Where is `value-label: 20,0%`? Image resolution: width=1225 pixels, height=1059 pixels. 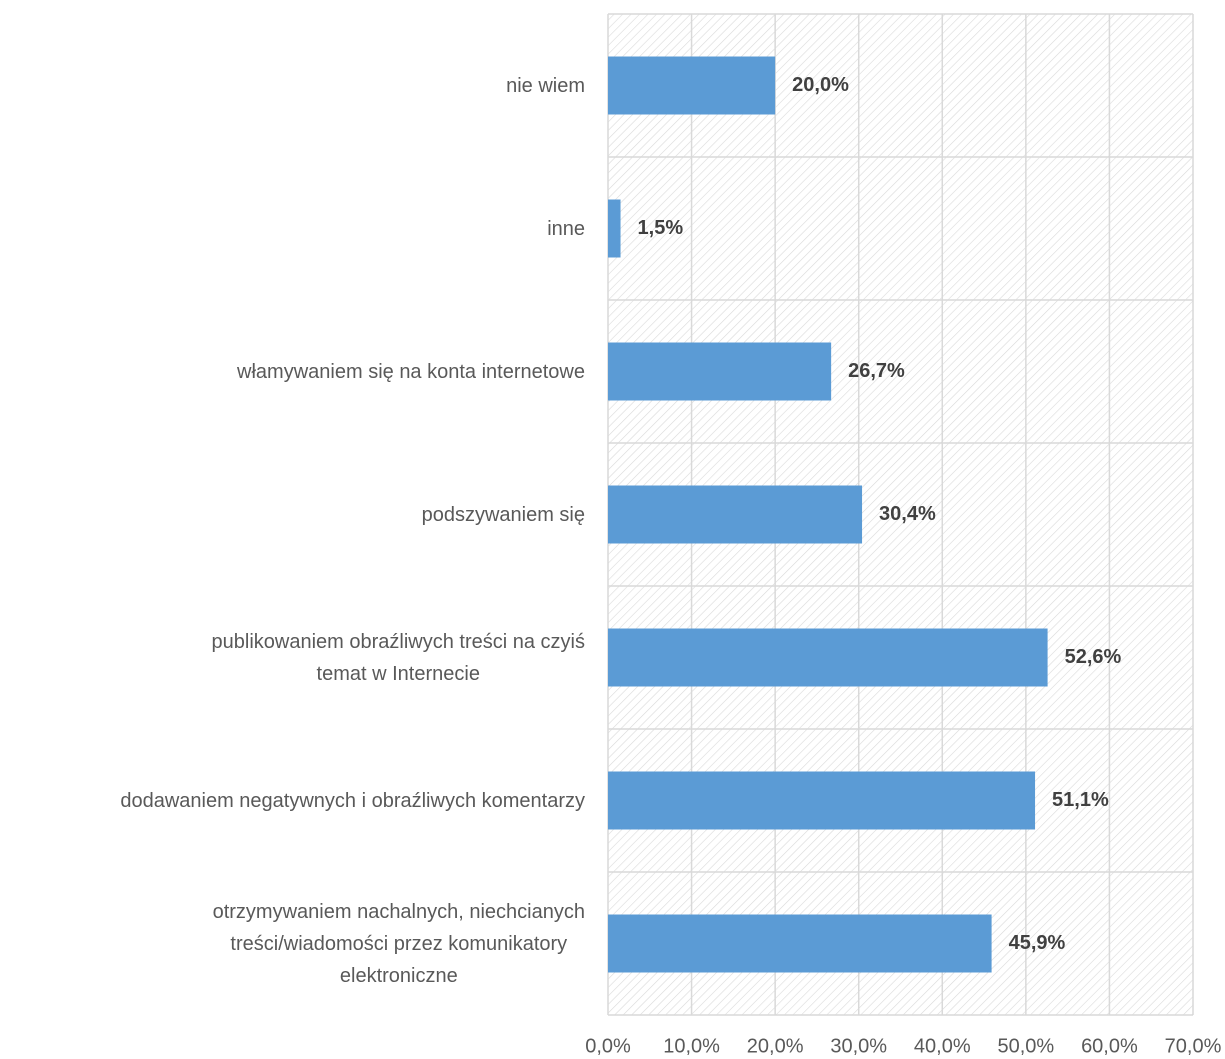 value-label: 20,0% is located at coordinates (820, 85).